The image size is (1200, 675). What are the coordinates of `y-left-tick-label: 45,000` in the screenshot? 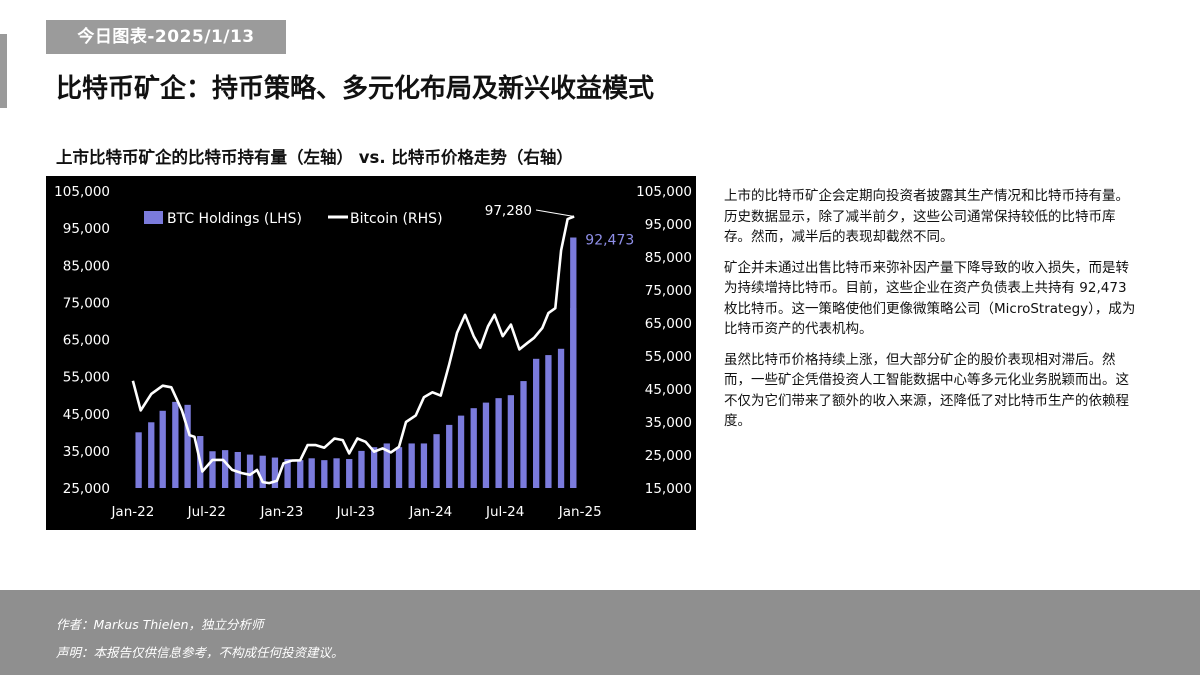 It's located at (86, 415).